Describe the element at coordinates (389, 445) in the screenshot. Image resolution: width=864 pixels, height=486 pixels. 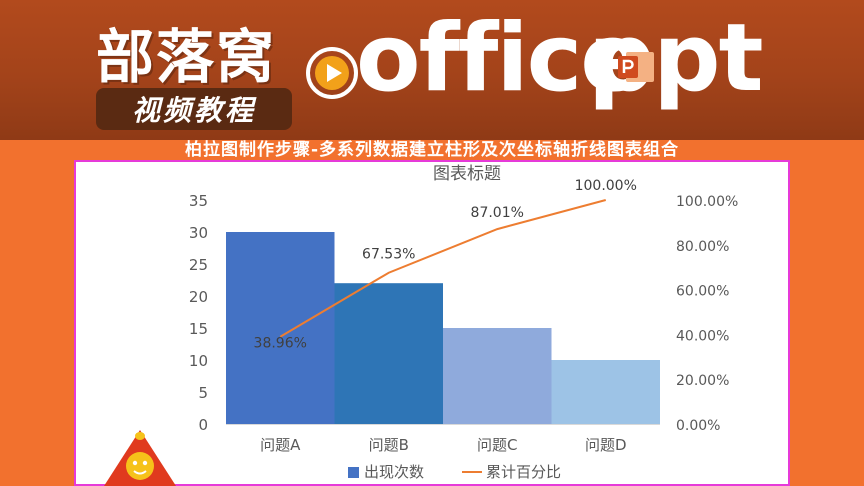
I see `x-tick-label: 问题B` at that location.